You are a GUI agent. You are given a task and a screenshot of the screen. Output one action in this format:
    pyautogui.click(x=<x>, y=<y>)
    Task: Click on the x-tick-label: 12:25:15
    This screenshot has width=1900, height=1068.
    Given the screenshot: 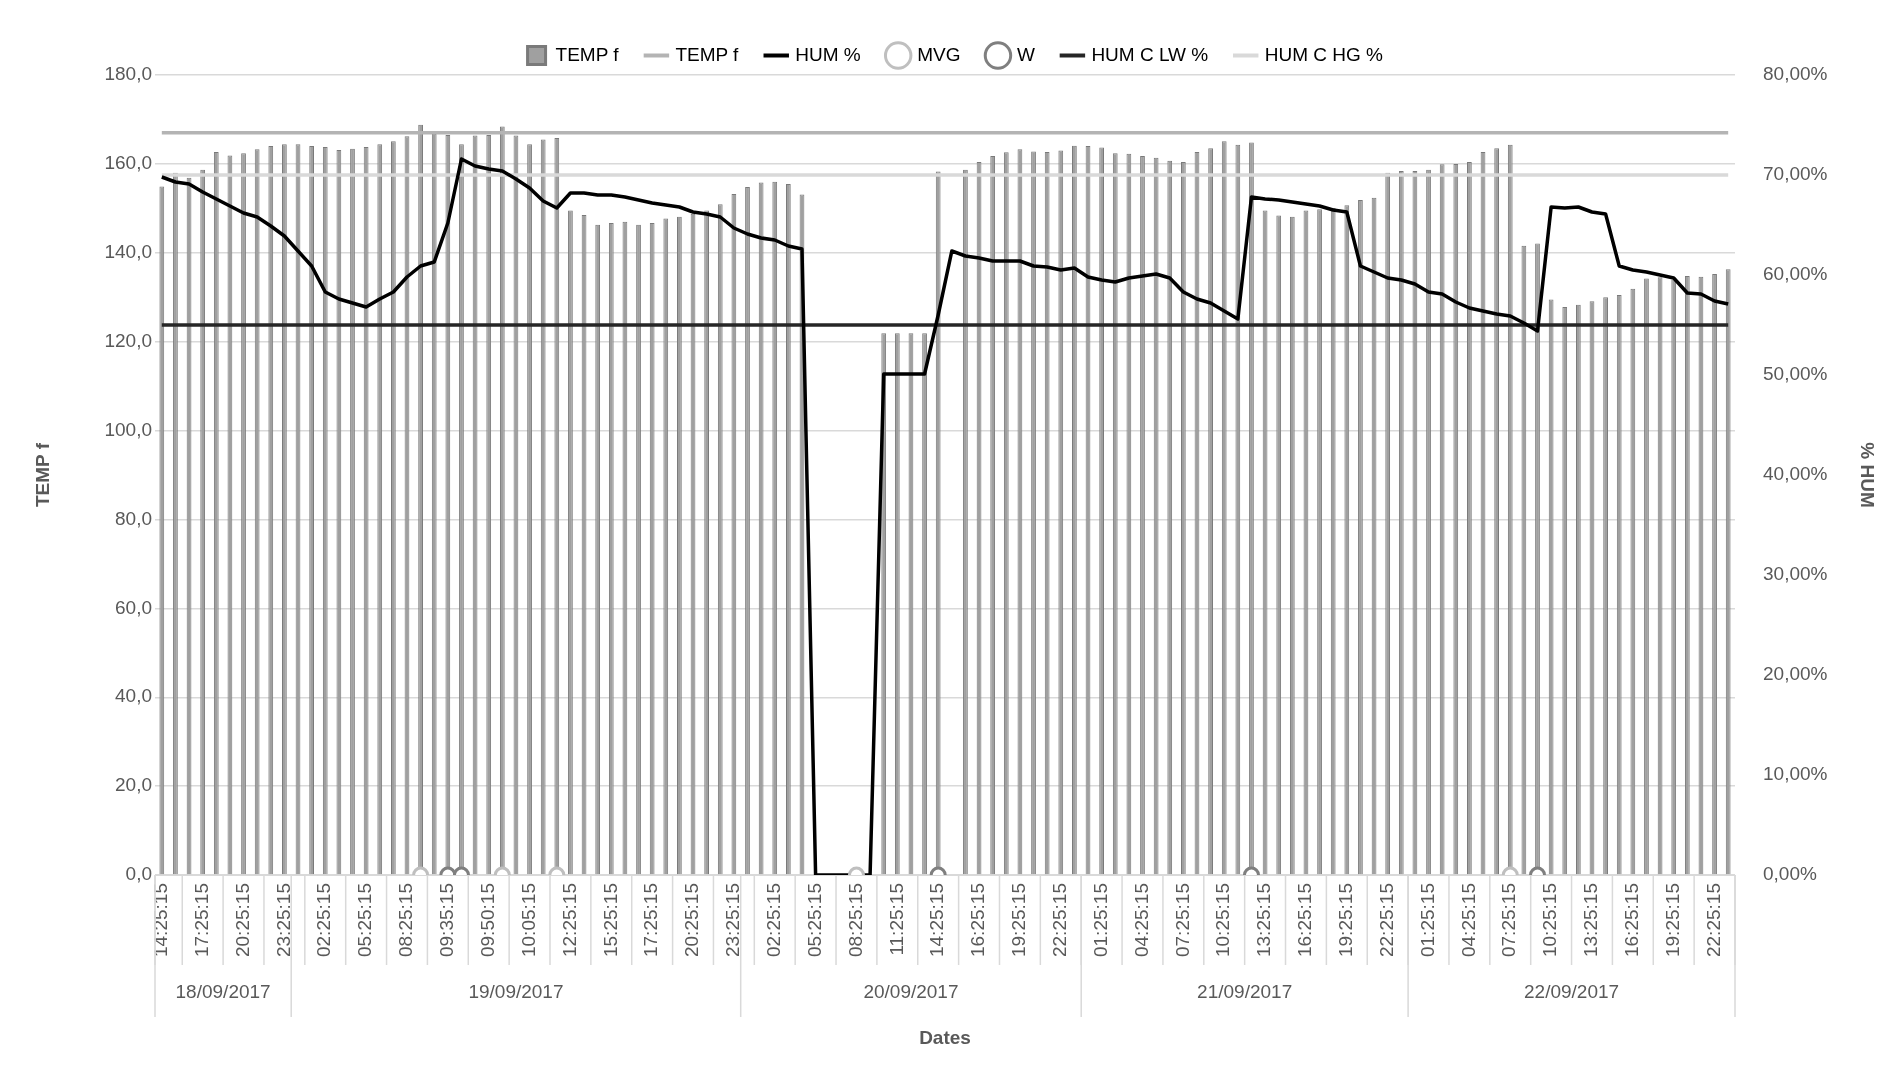 What is the action you would take?
    pyautogui.click(x=569, y=920)
    